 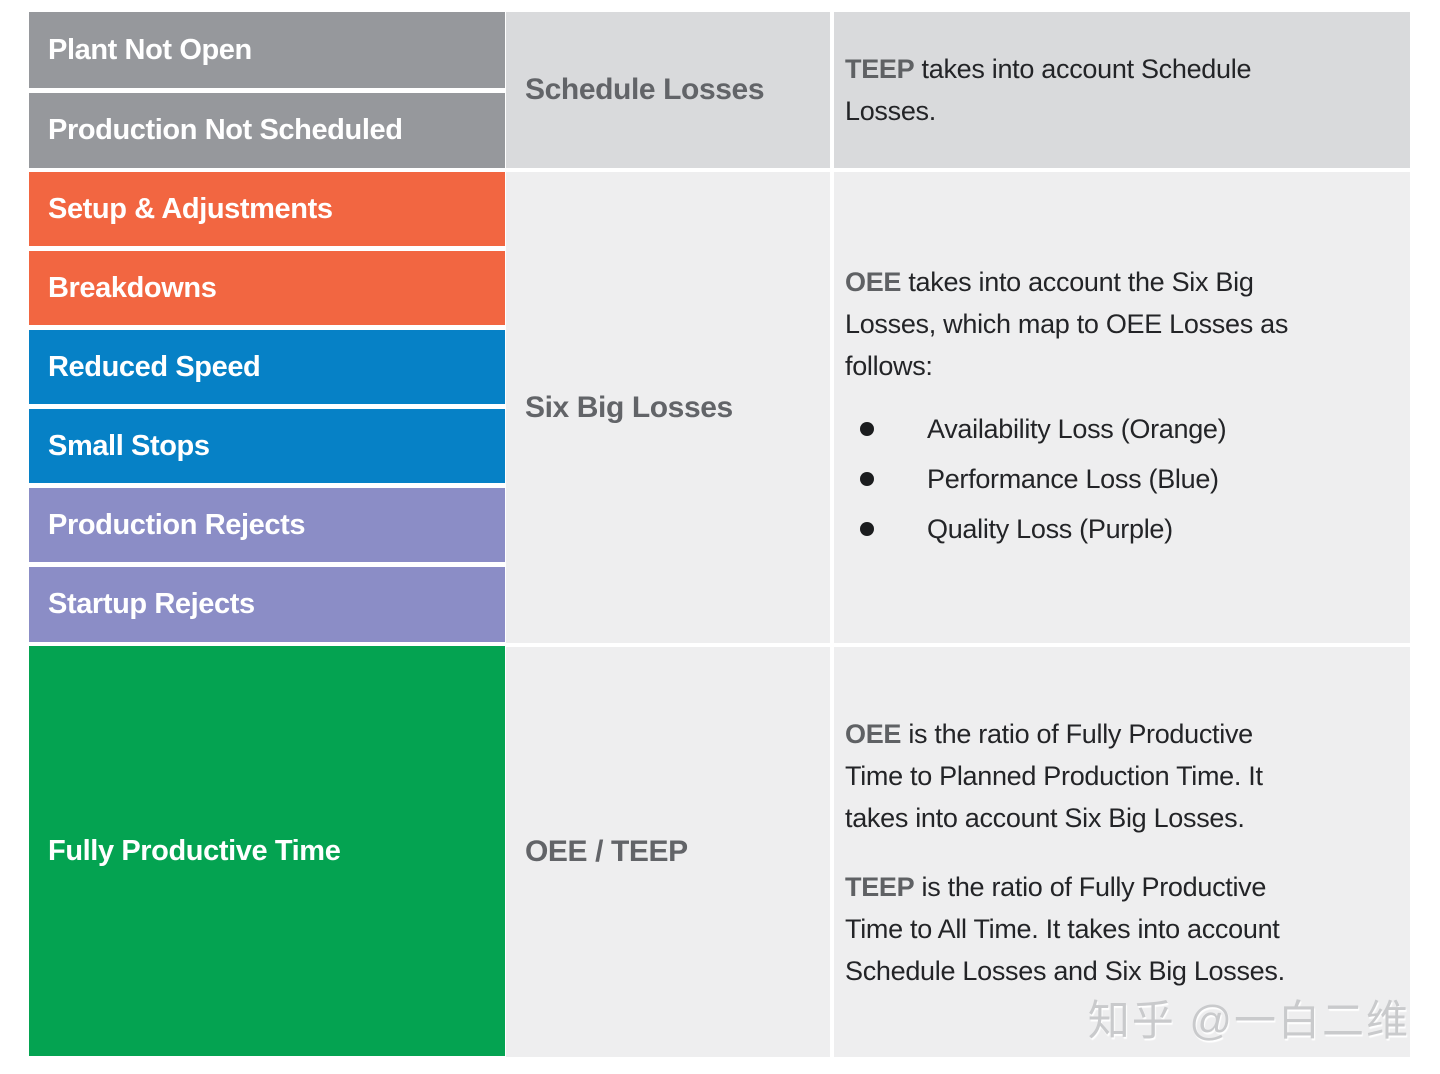 I want to click on list-item-label: Availability Loss (Orange), so click(x=1077, y=429).